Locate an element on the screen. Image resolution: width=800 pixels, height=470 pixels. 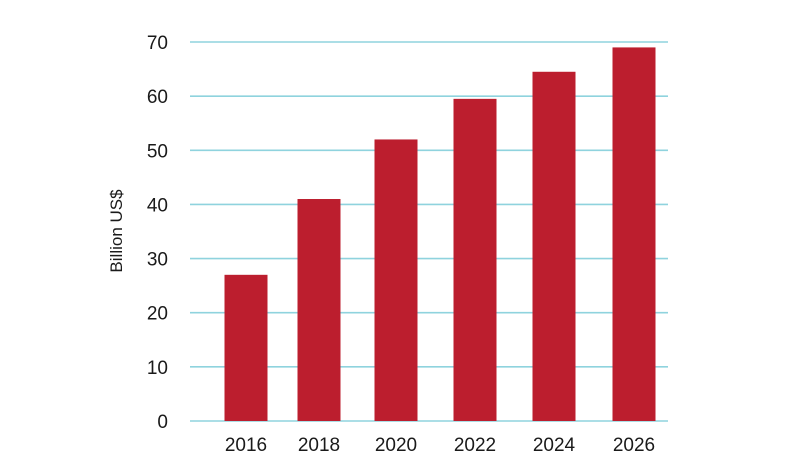
y-tick-label: 0 is located at coordinates (162, 422).